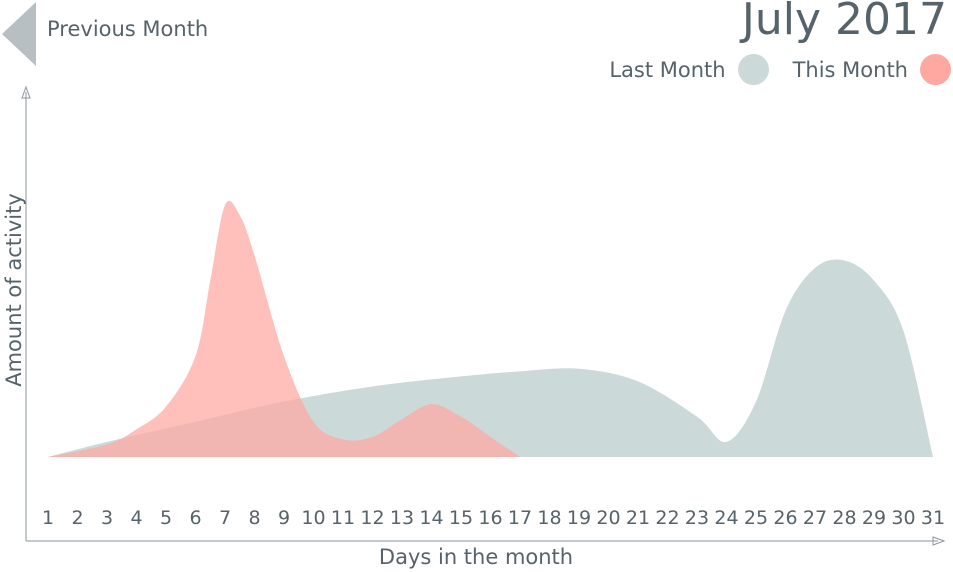  I want to click on legend-label-this-month: This Month, so click(850, 69).